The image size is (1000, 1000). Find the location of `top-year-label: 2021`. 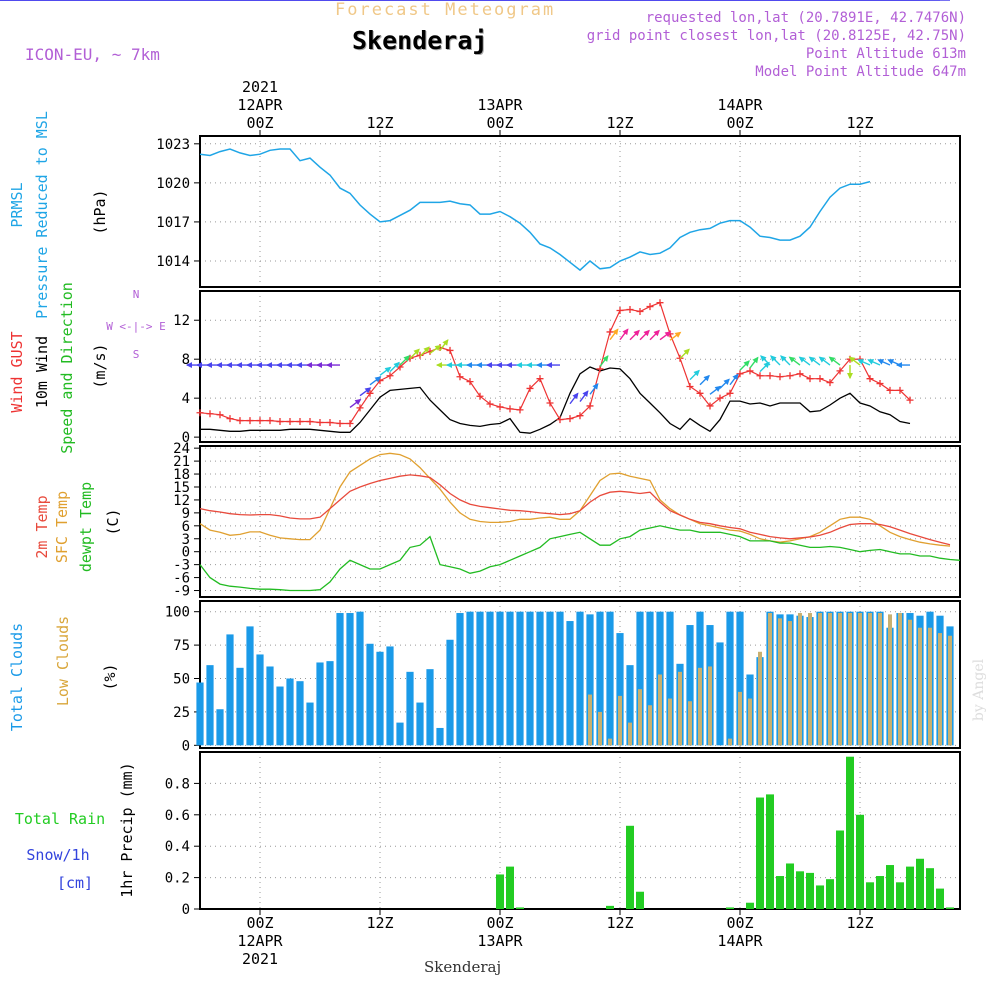

top-year-label: 2021 is located at coordinates (260, 87).